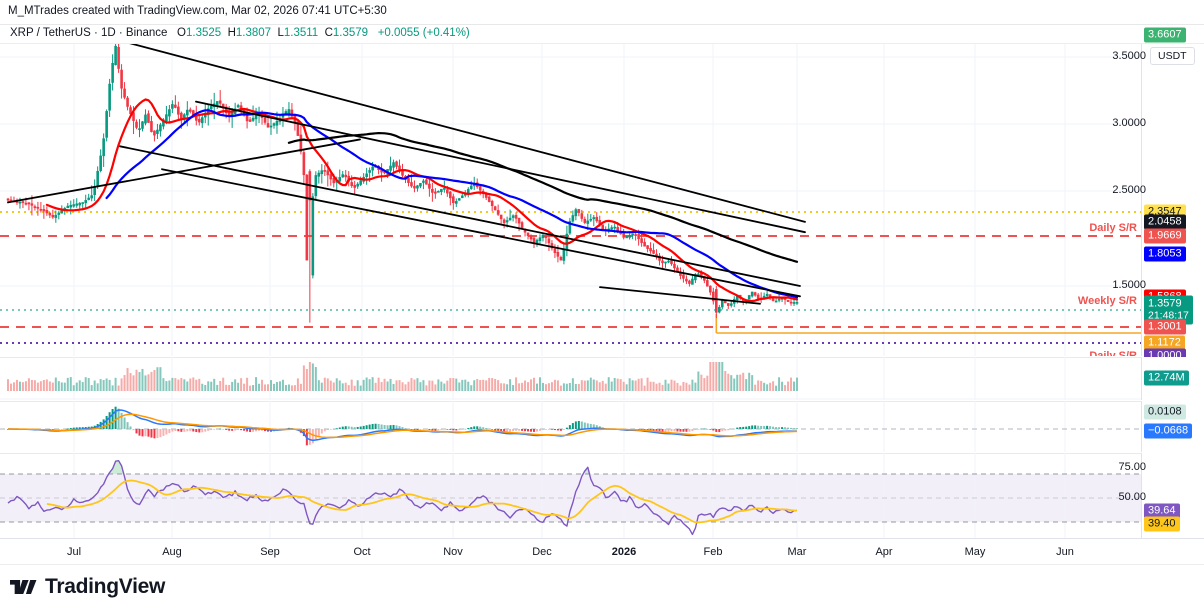  What do you see at coordinates (797, 552) in the screenshot?
I see `time-tick-Mar: Mar` at bounding box center [797, 552].